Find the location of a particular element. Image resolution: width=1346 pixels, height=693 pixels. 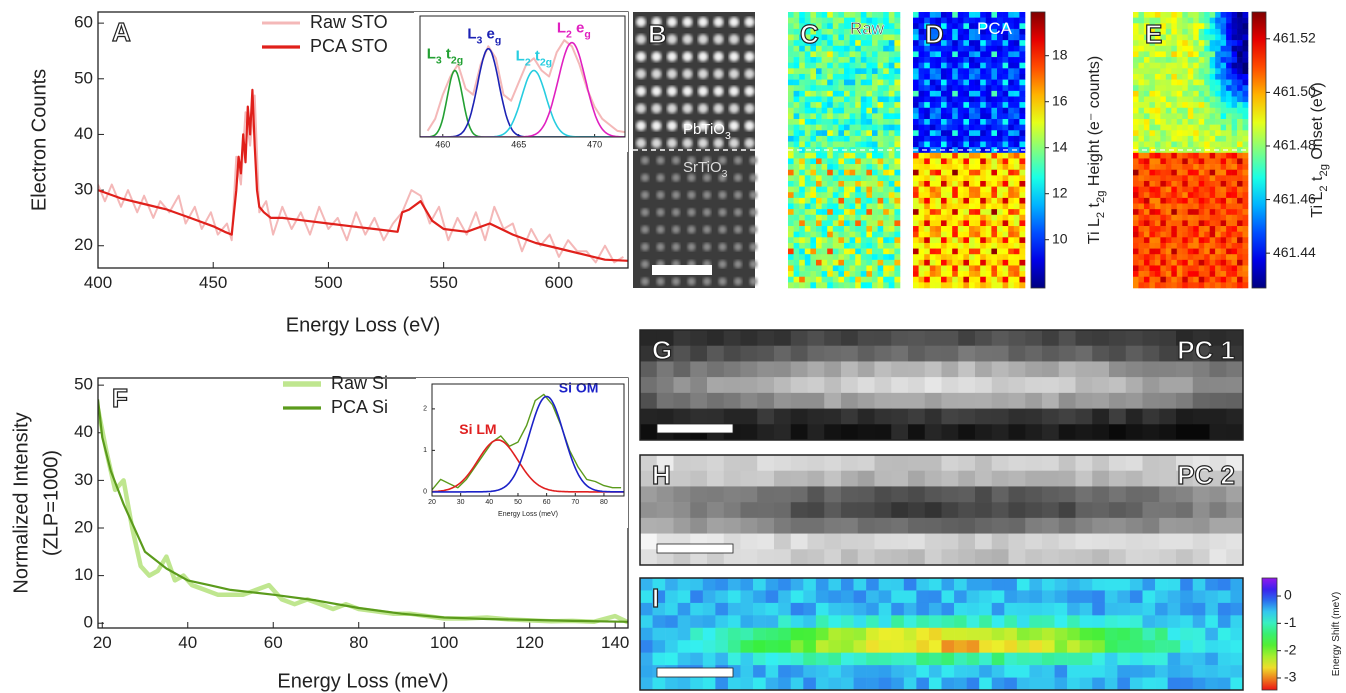

colorbar-tick-label: 461.52 is located at coordinates (1294, 37).